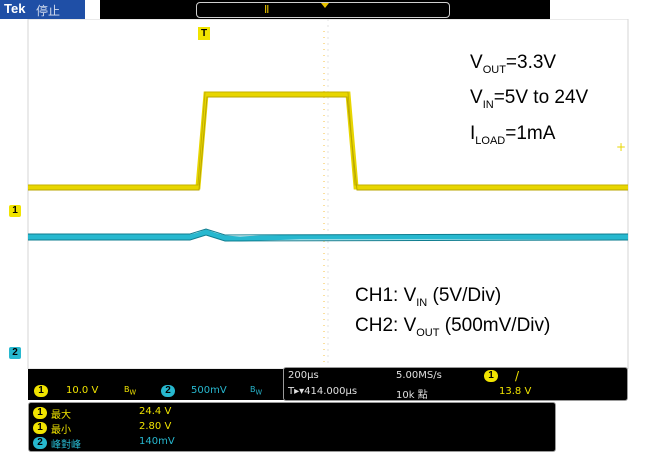 This screenshot has width=648, height=459. I want to click on trigger-source-badge: 1, so click(491, 376).